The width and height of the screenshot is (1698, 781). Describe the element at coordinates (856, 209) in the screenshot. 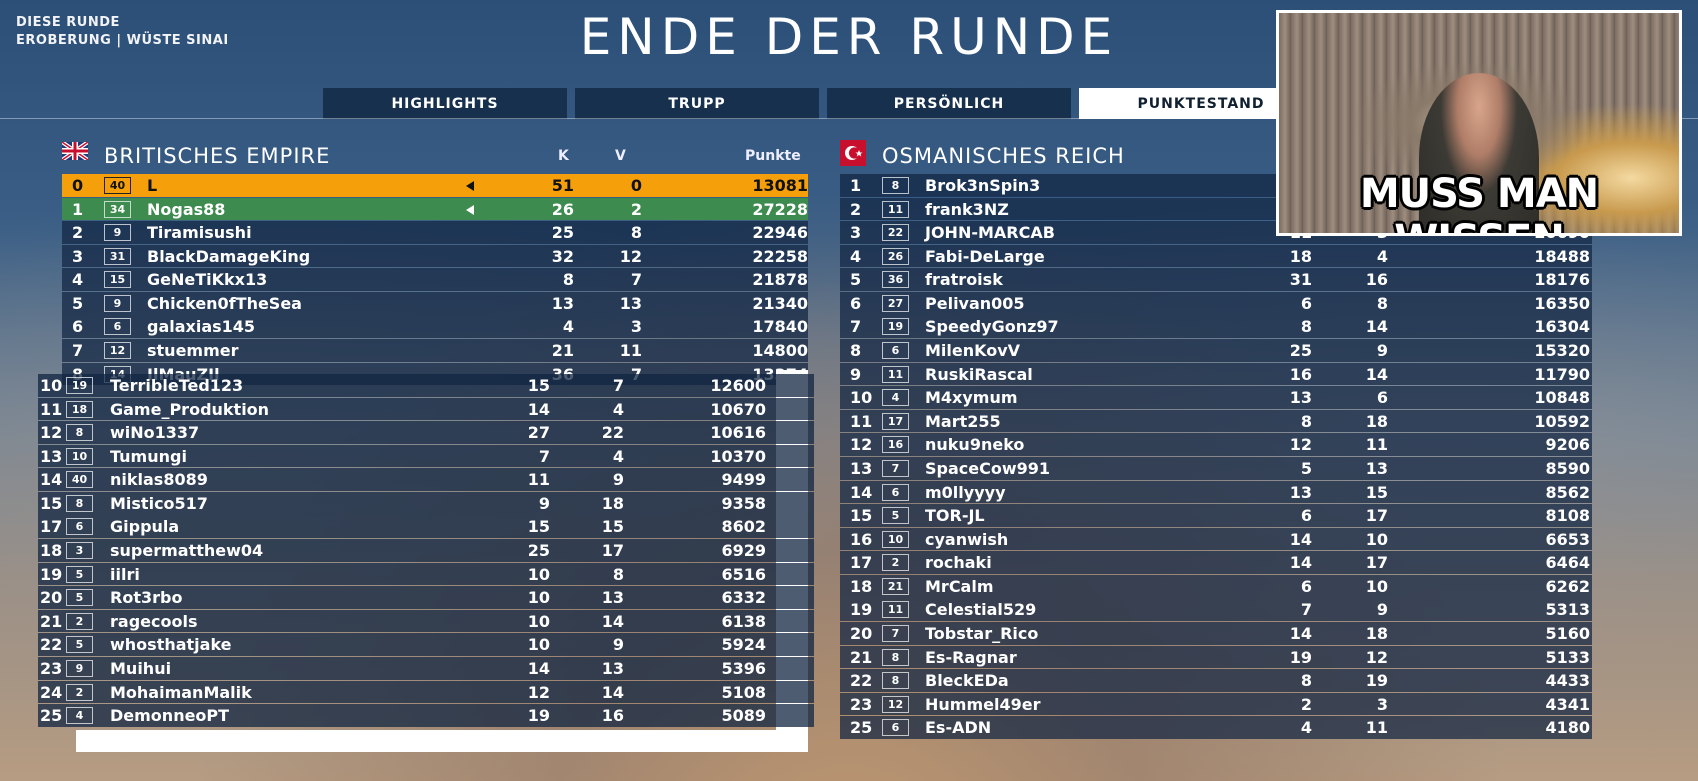

I see `player-rank: 2` at that location.